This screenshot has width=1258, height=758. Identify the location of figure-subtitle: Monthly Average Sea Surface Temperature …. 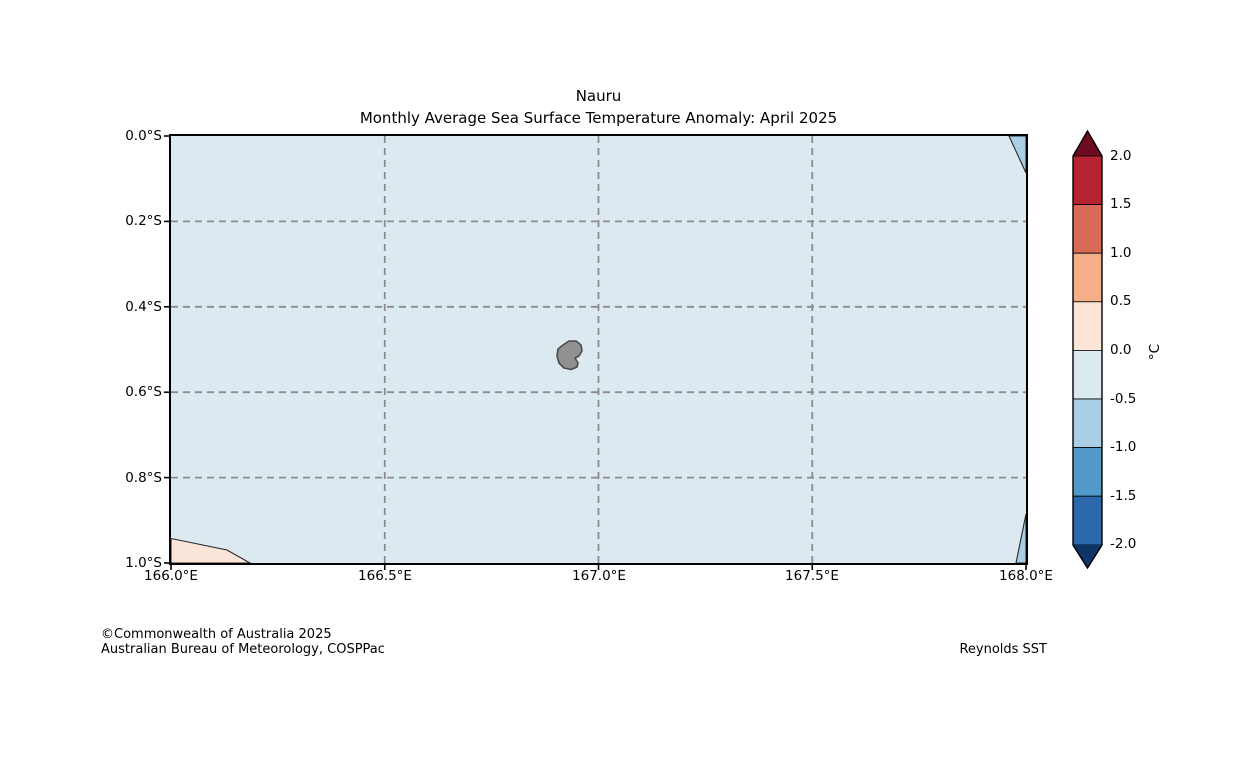
(598, 118).